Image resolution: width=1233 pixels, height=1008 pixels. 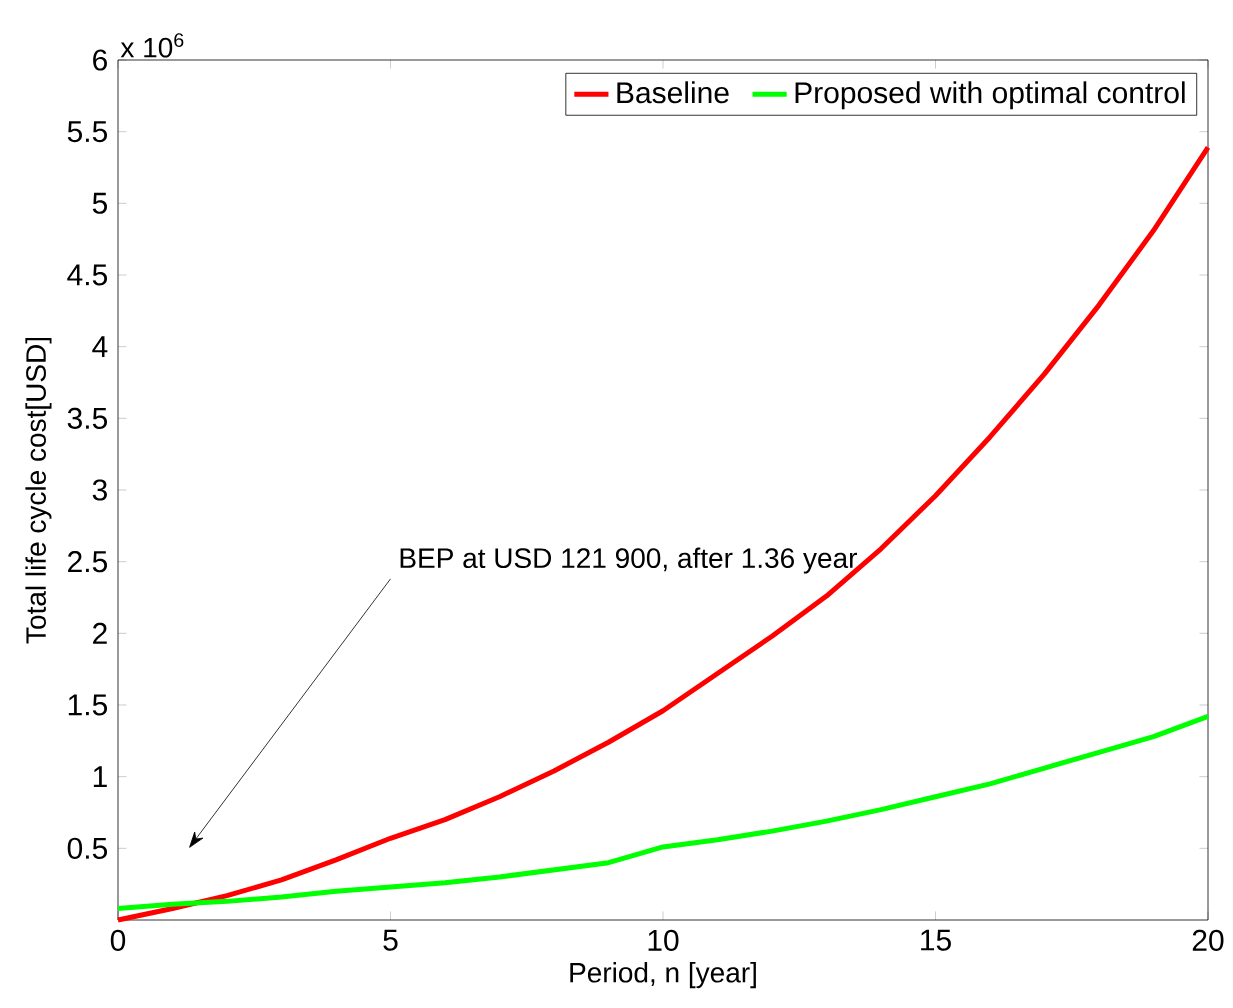 What do you see at coordinates (88, 562) in the screenshot?
I see `y-tick-label: 2.5` at bounding box center [88, 562].